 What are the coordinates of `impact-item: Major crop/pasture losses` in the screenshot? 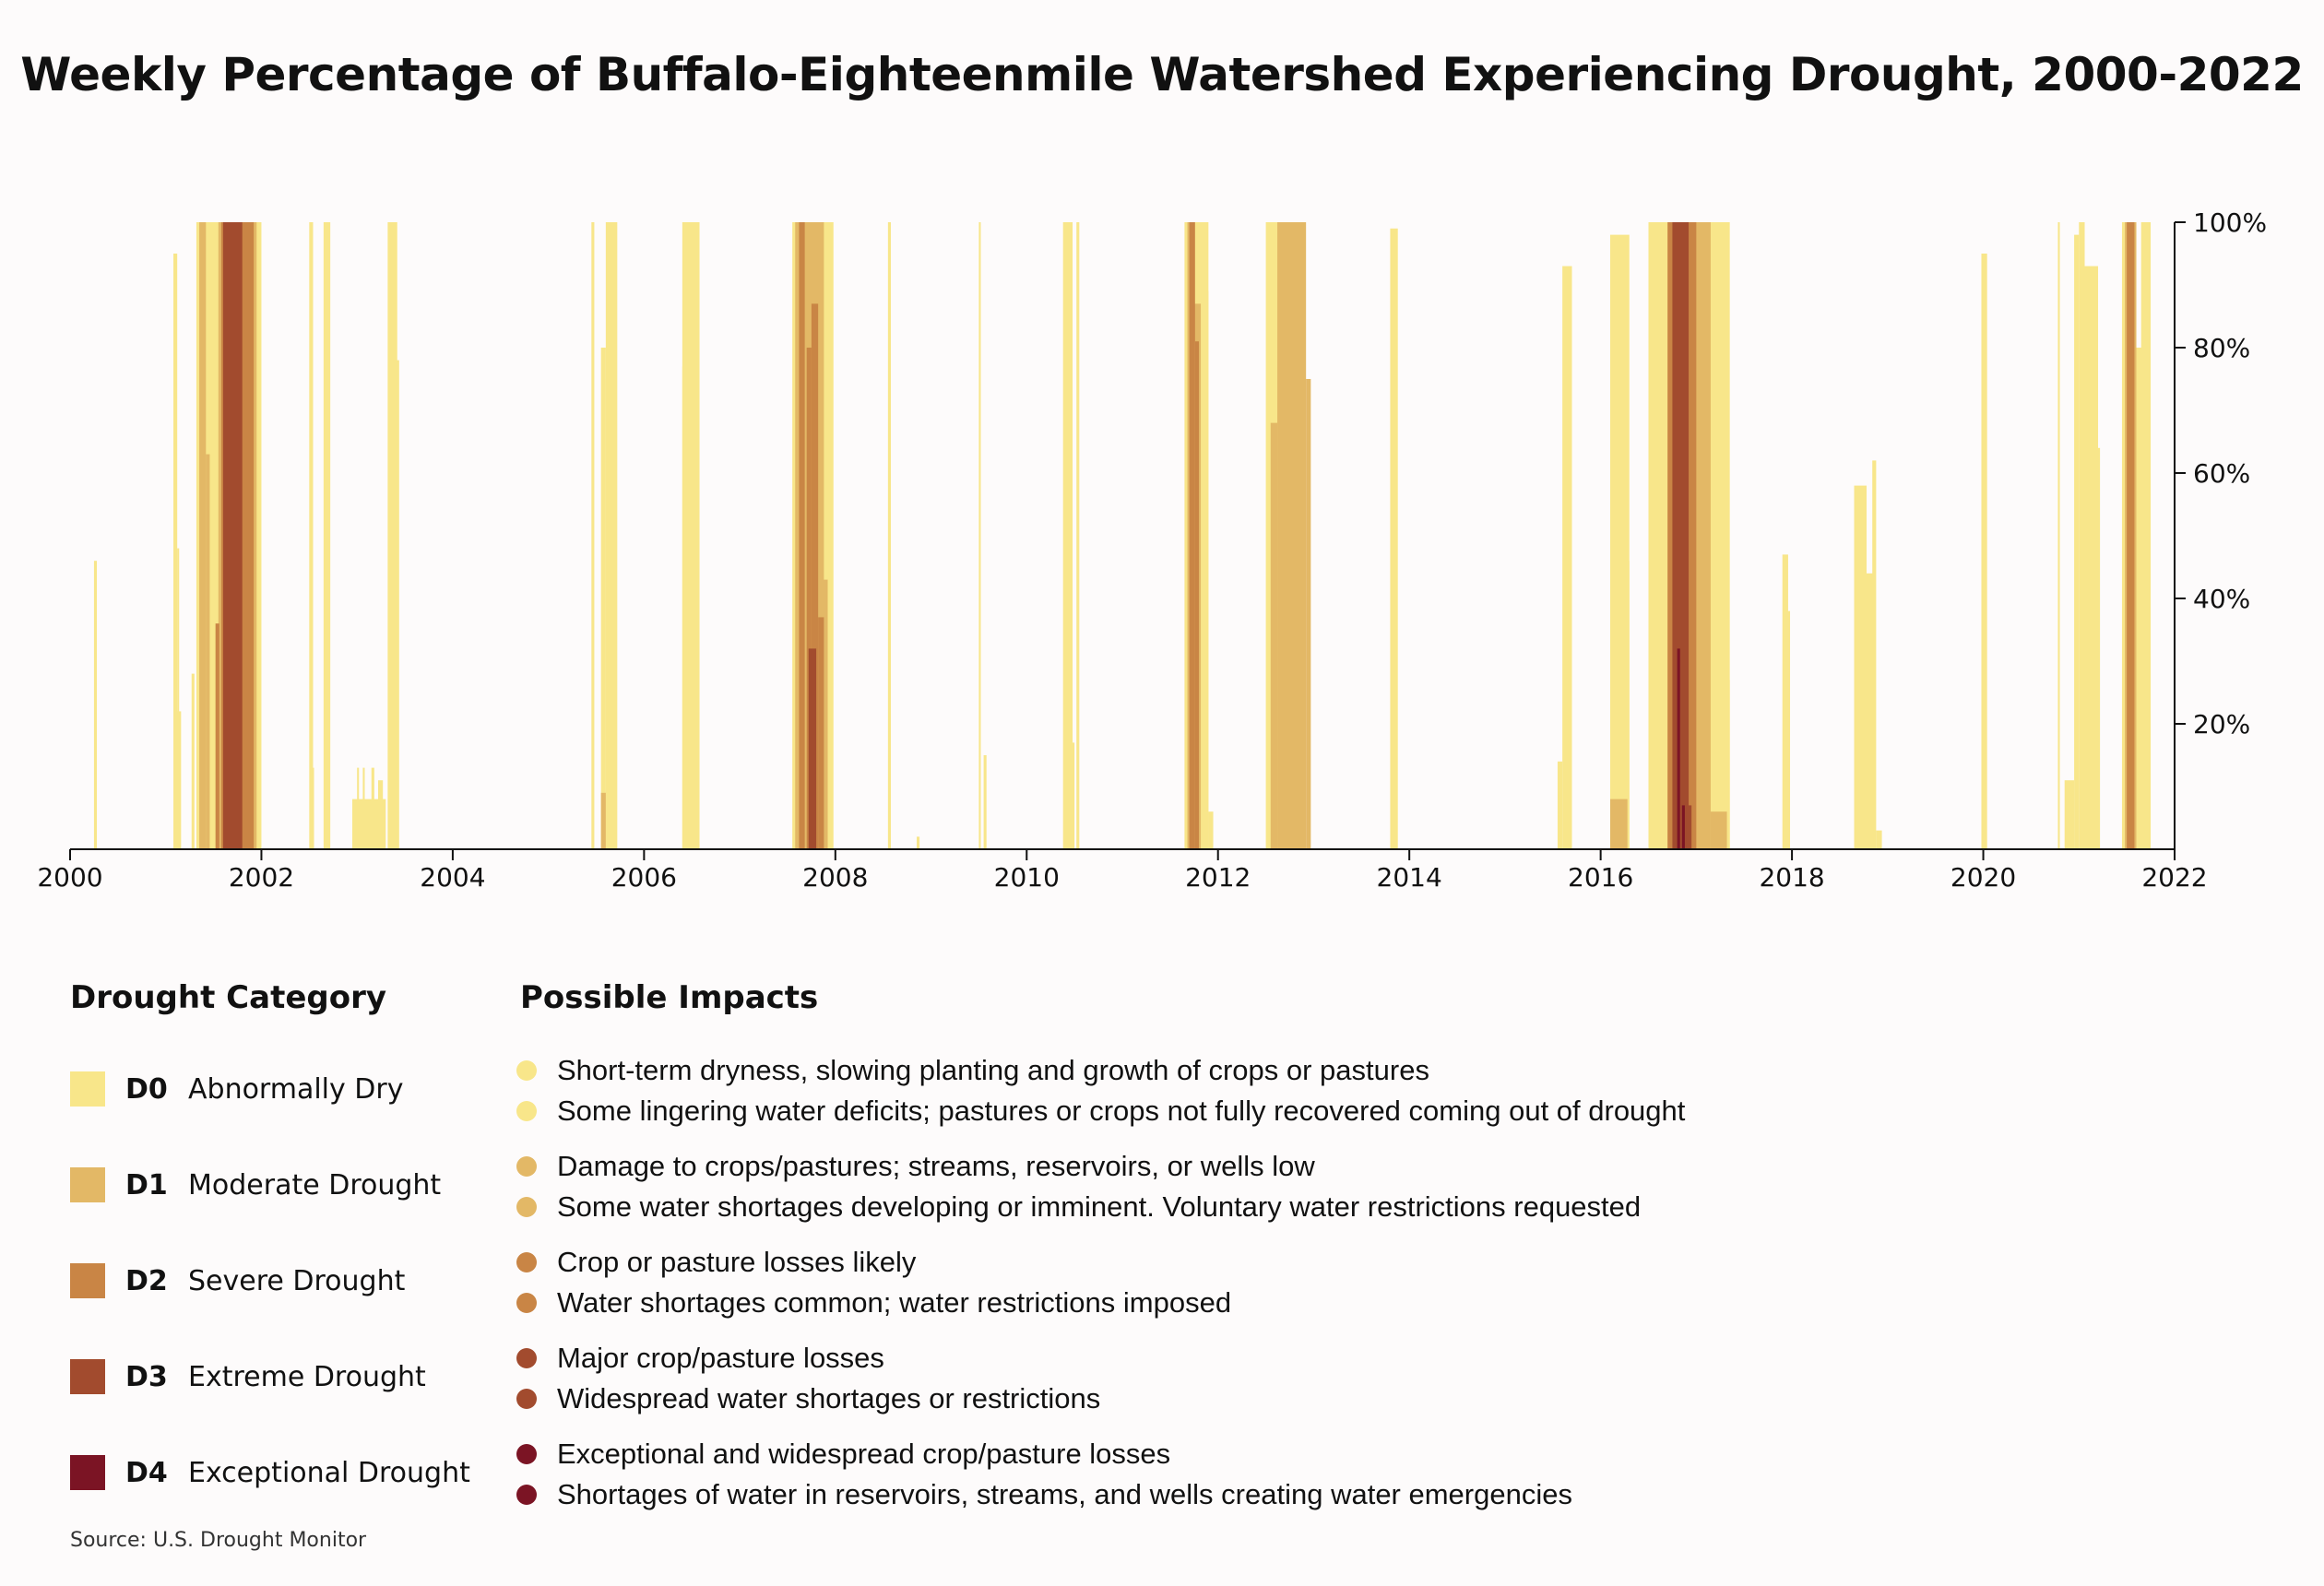 It's located at (700, 1358).